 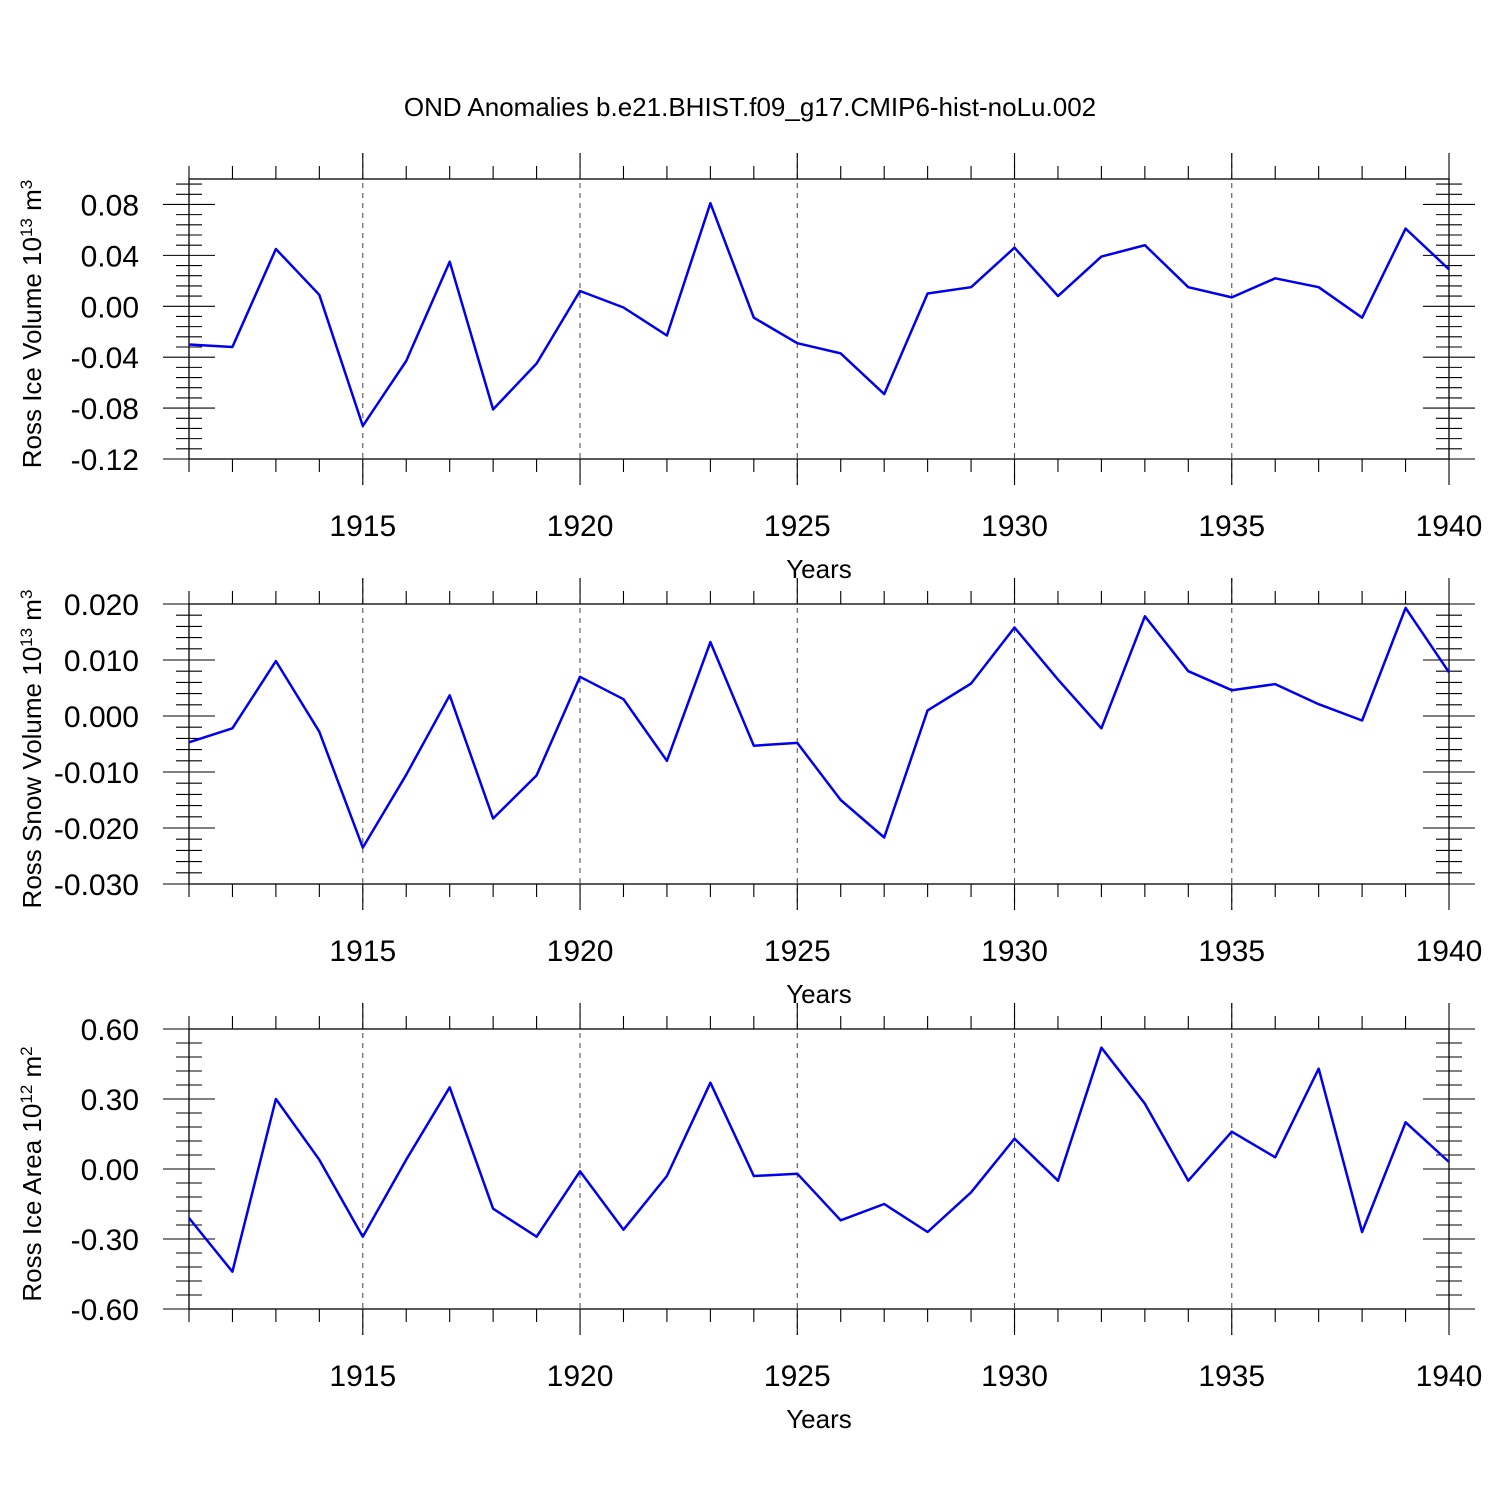 I want to click on y-tick-label: -0.12, so click(x=105, y=460).